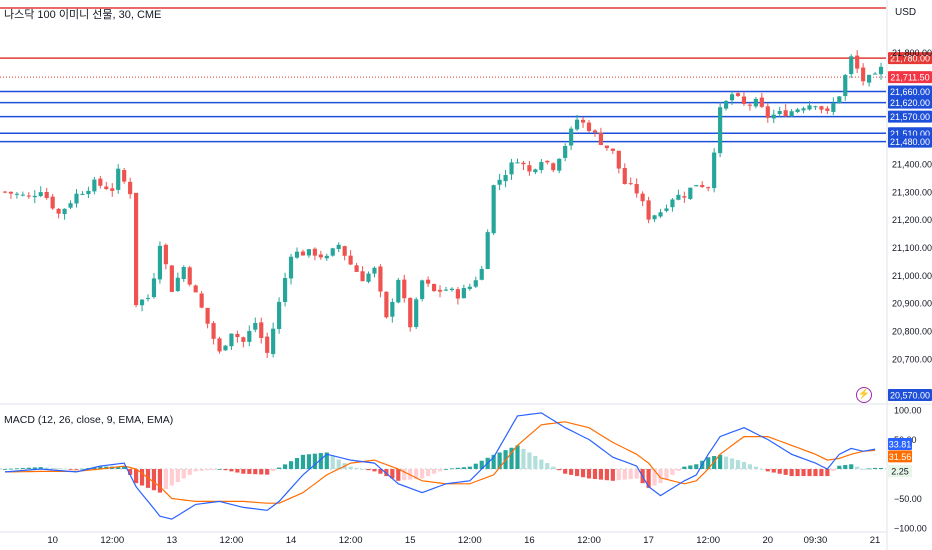 The height and width of the screenshot is (550, 932). What do you see at coordinates (900, 456) in the screenshot?
I see `macd-value-bg` at bounding box center [900, 456].